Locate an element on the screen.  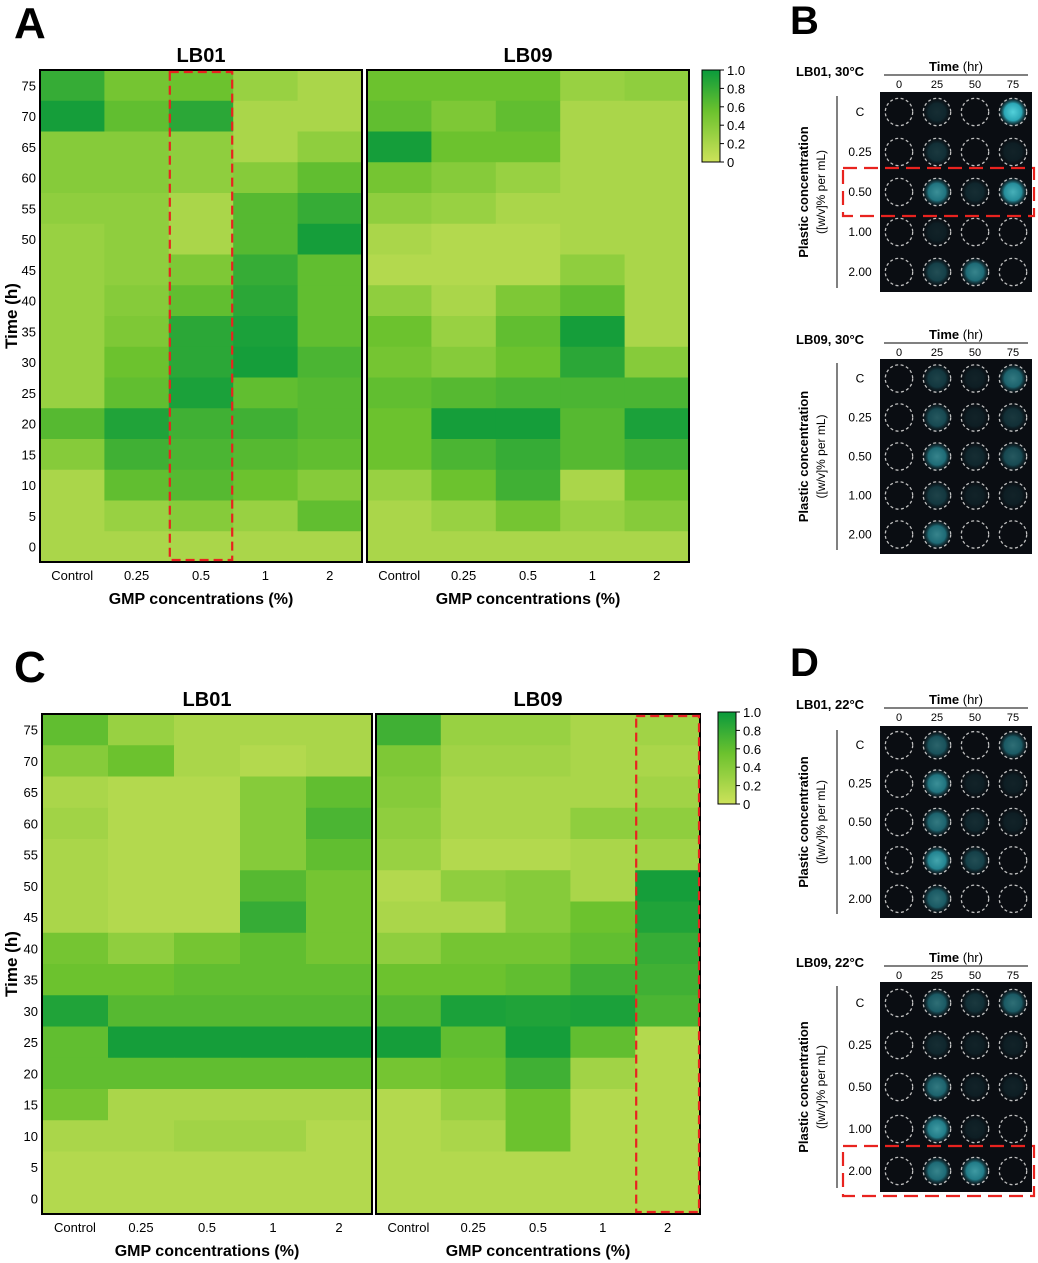
time-header: Time (hr) is located at coordinates (956, 334).